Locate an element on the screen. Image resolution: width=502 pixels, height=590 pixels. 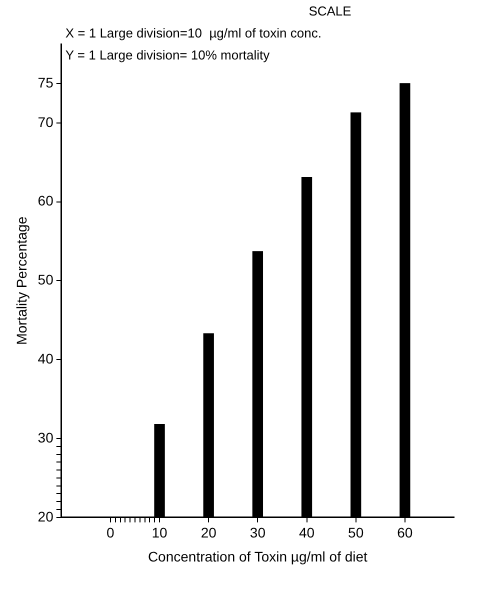
y-tick-label: 50 is located at coordinates (46, 280).